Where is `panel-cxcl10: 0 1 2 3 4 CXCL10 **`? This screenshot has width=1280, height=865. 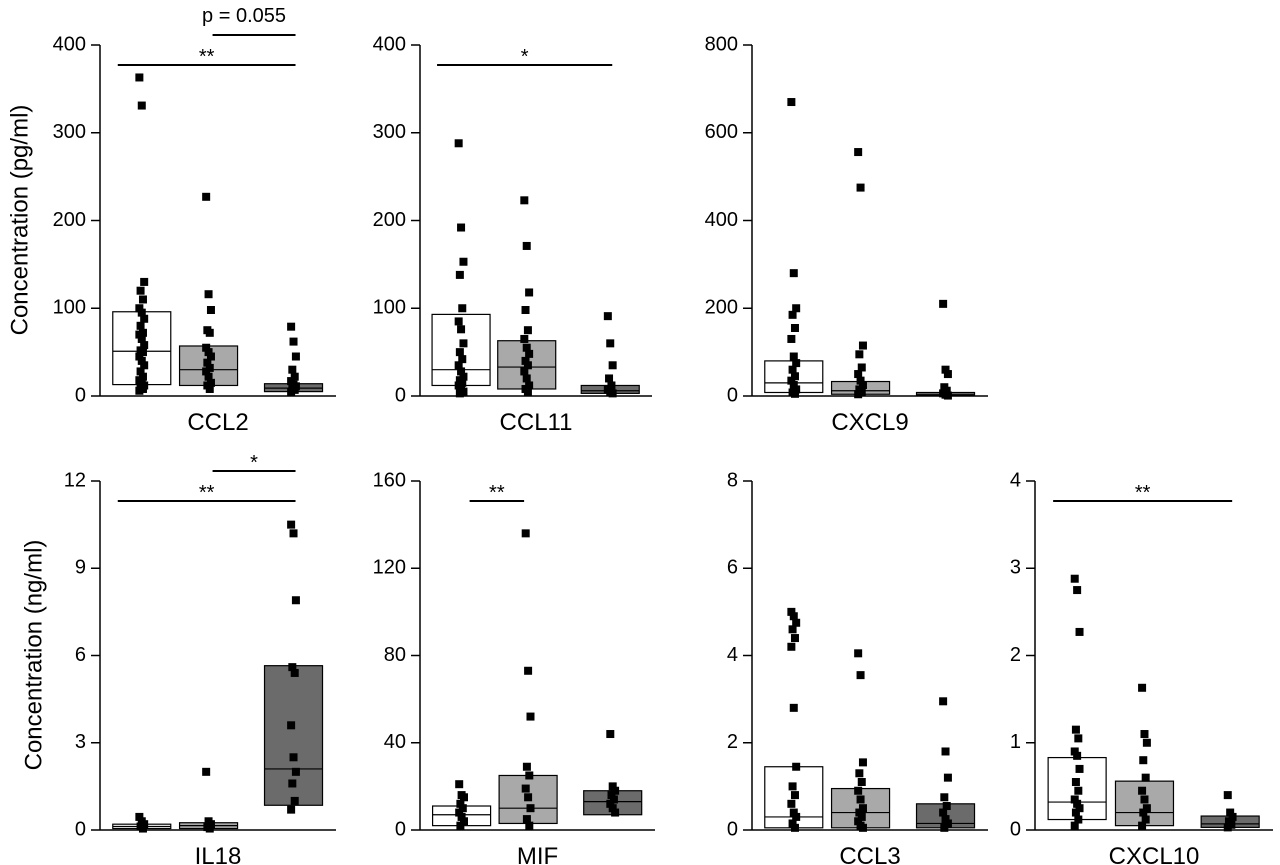
panel-cxcl10: 0 1 2 3 4 CXCL10 ** is located at coordinates (1141, 667).